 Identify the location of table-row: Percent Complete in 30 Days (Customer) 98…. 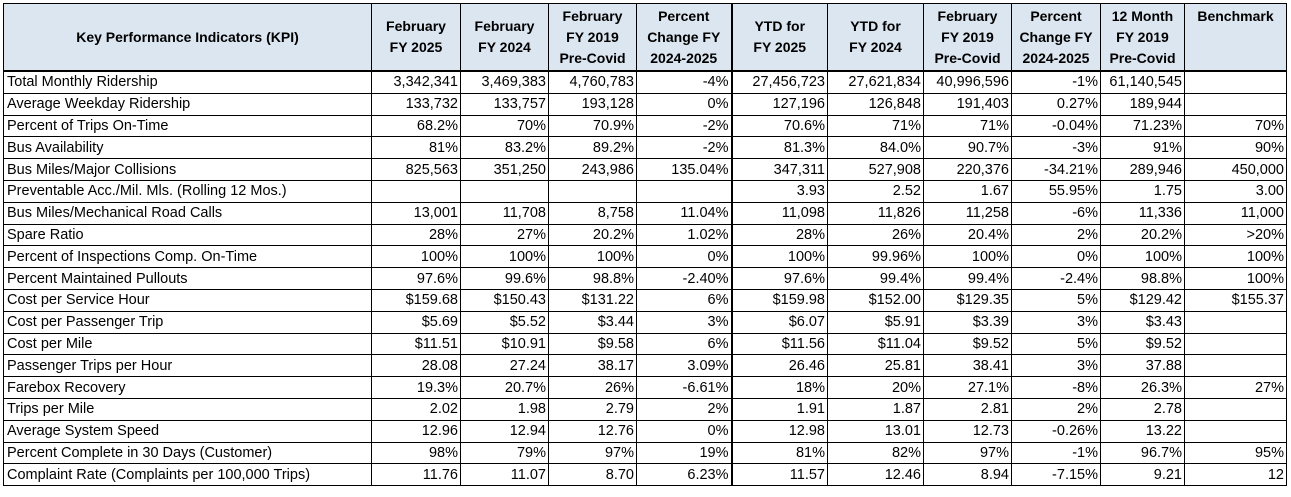
(645, 453).